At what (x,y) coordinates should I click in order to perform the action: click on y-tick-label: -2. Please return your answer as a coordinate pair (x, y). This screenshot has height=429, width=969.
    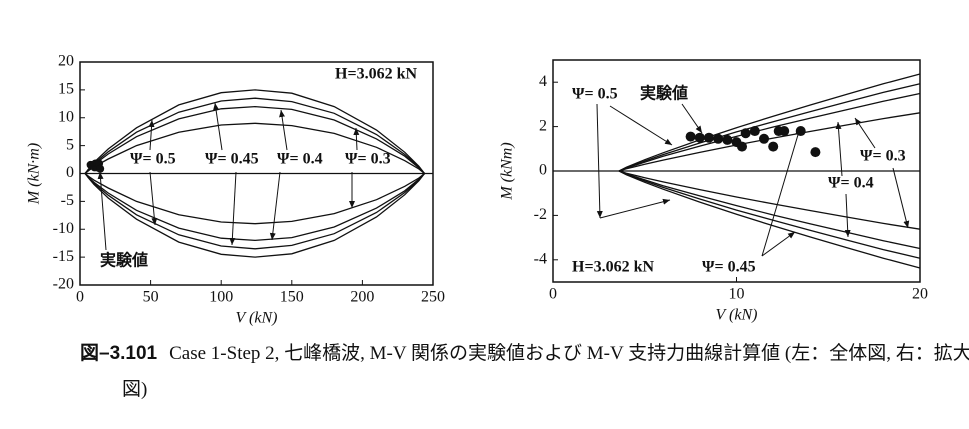
    Looking at the image, I should click on (540, 214).